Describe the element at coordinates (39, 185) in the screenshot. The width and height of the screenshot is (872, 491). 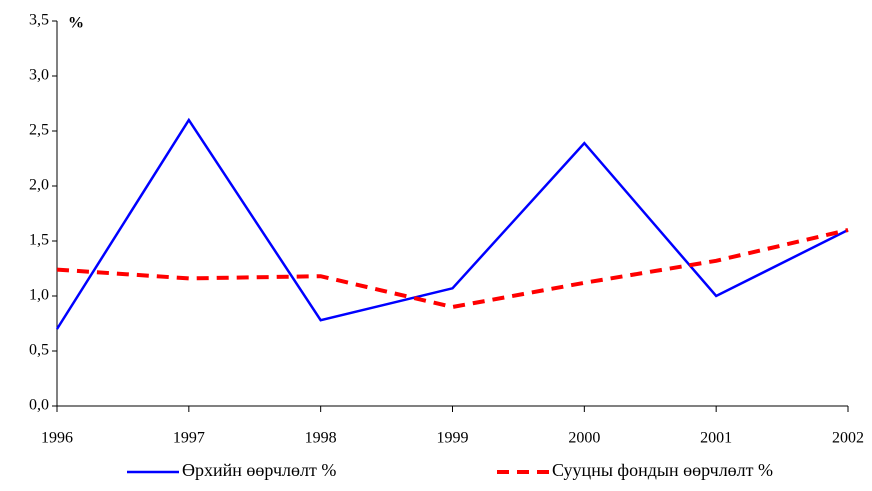
I see `y-tick-label: 2,0` at that location.